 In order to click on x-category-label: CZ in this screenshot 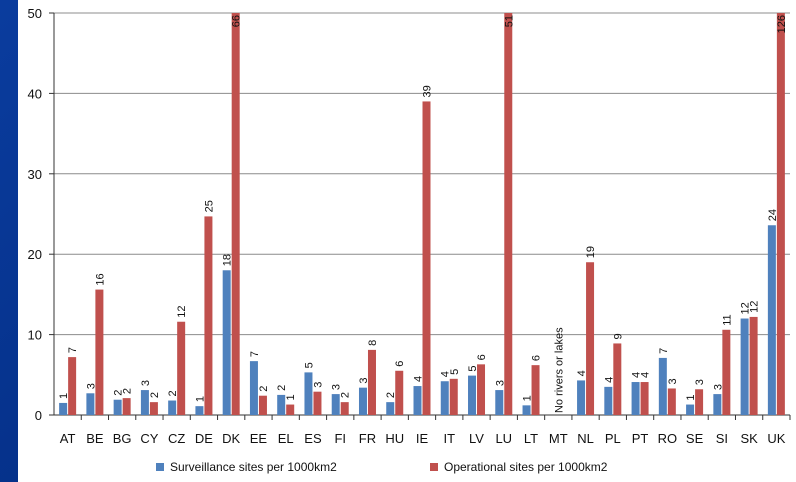, I will do `click(176, 438)`.